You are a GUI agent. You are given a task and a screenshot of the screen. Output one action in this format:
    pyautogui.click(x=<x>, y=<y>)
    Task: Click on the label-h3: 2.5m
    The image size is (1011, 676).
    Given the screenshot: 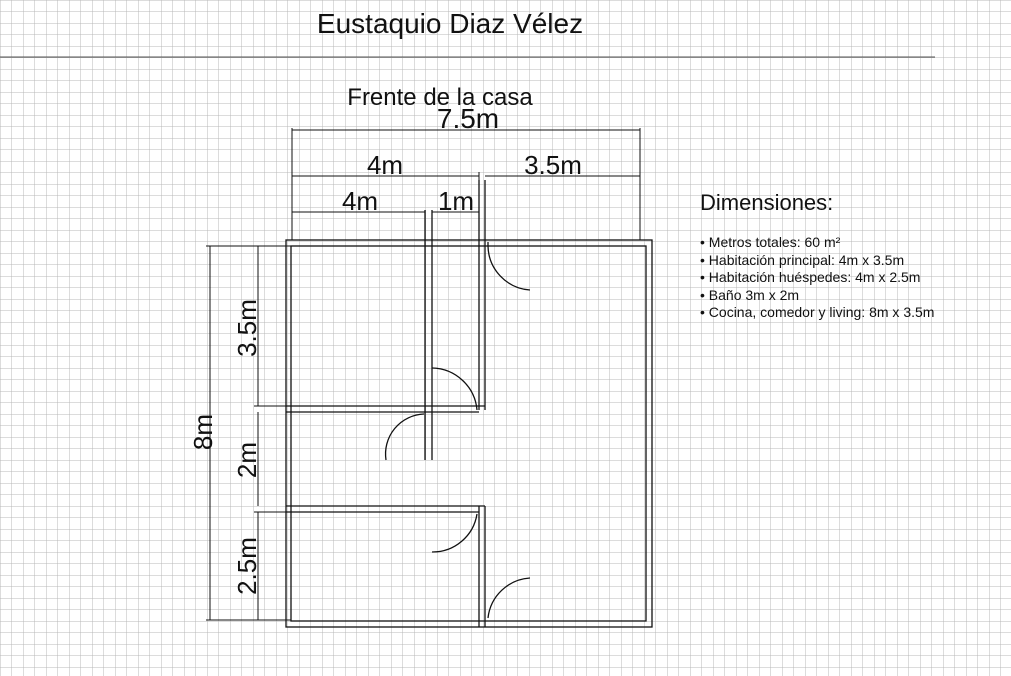 What is the action you would take?
    pyautogui.click(x=247, y=566)
    